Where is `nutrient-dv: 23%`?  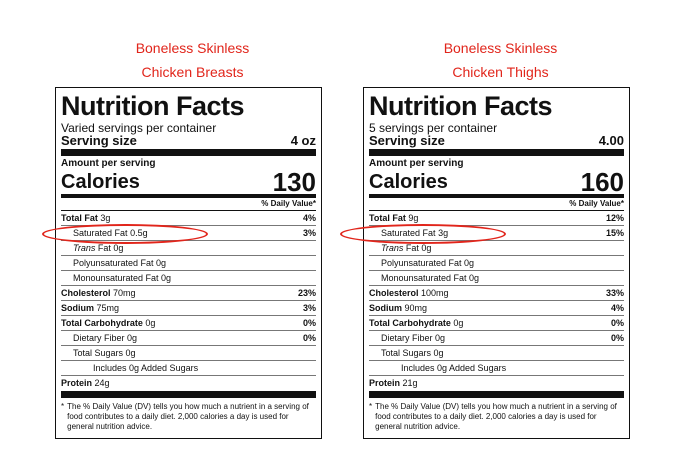
nutrient-dv: 23% is located at coordinates (306, 293).